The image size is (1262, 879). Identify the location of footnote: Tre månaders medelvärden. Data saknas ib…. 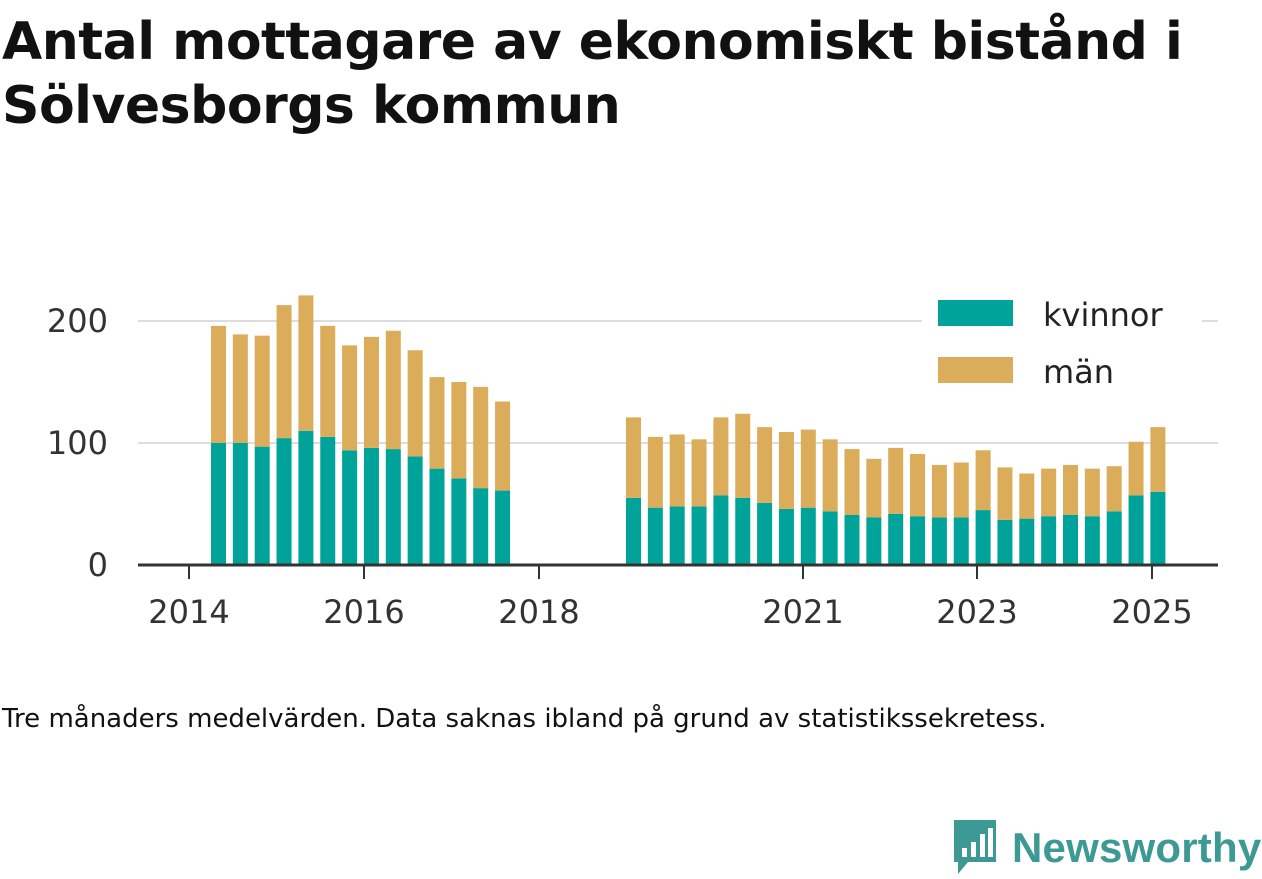
(524, 719).